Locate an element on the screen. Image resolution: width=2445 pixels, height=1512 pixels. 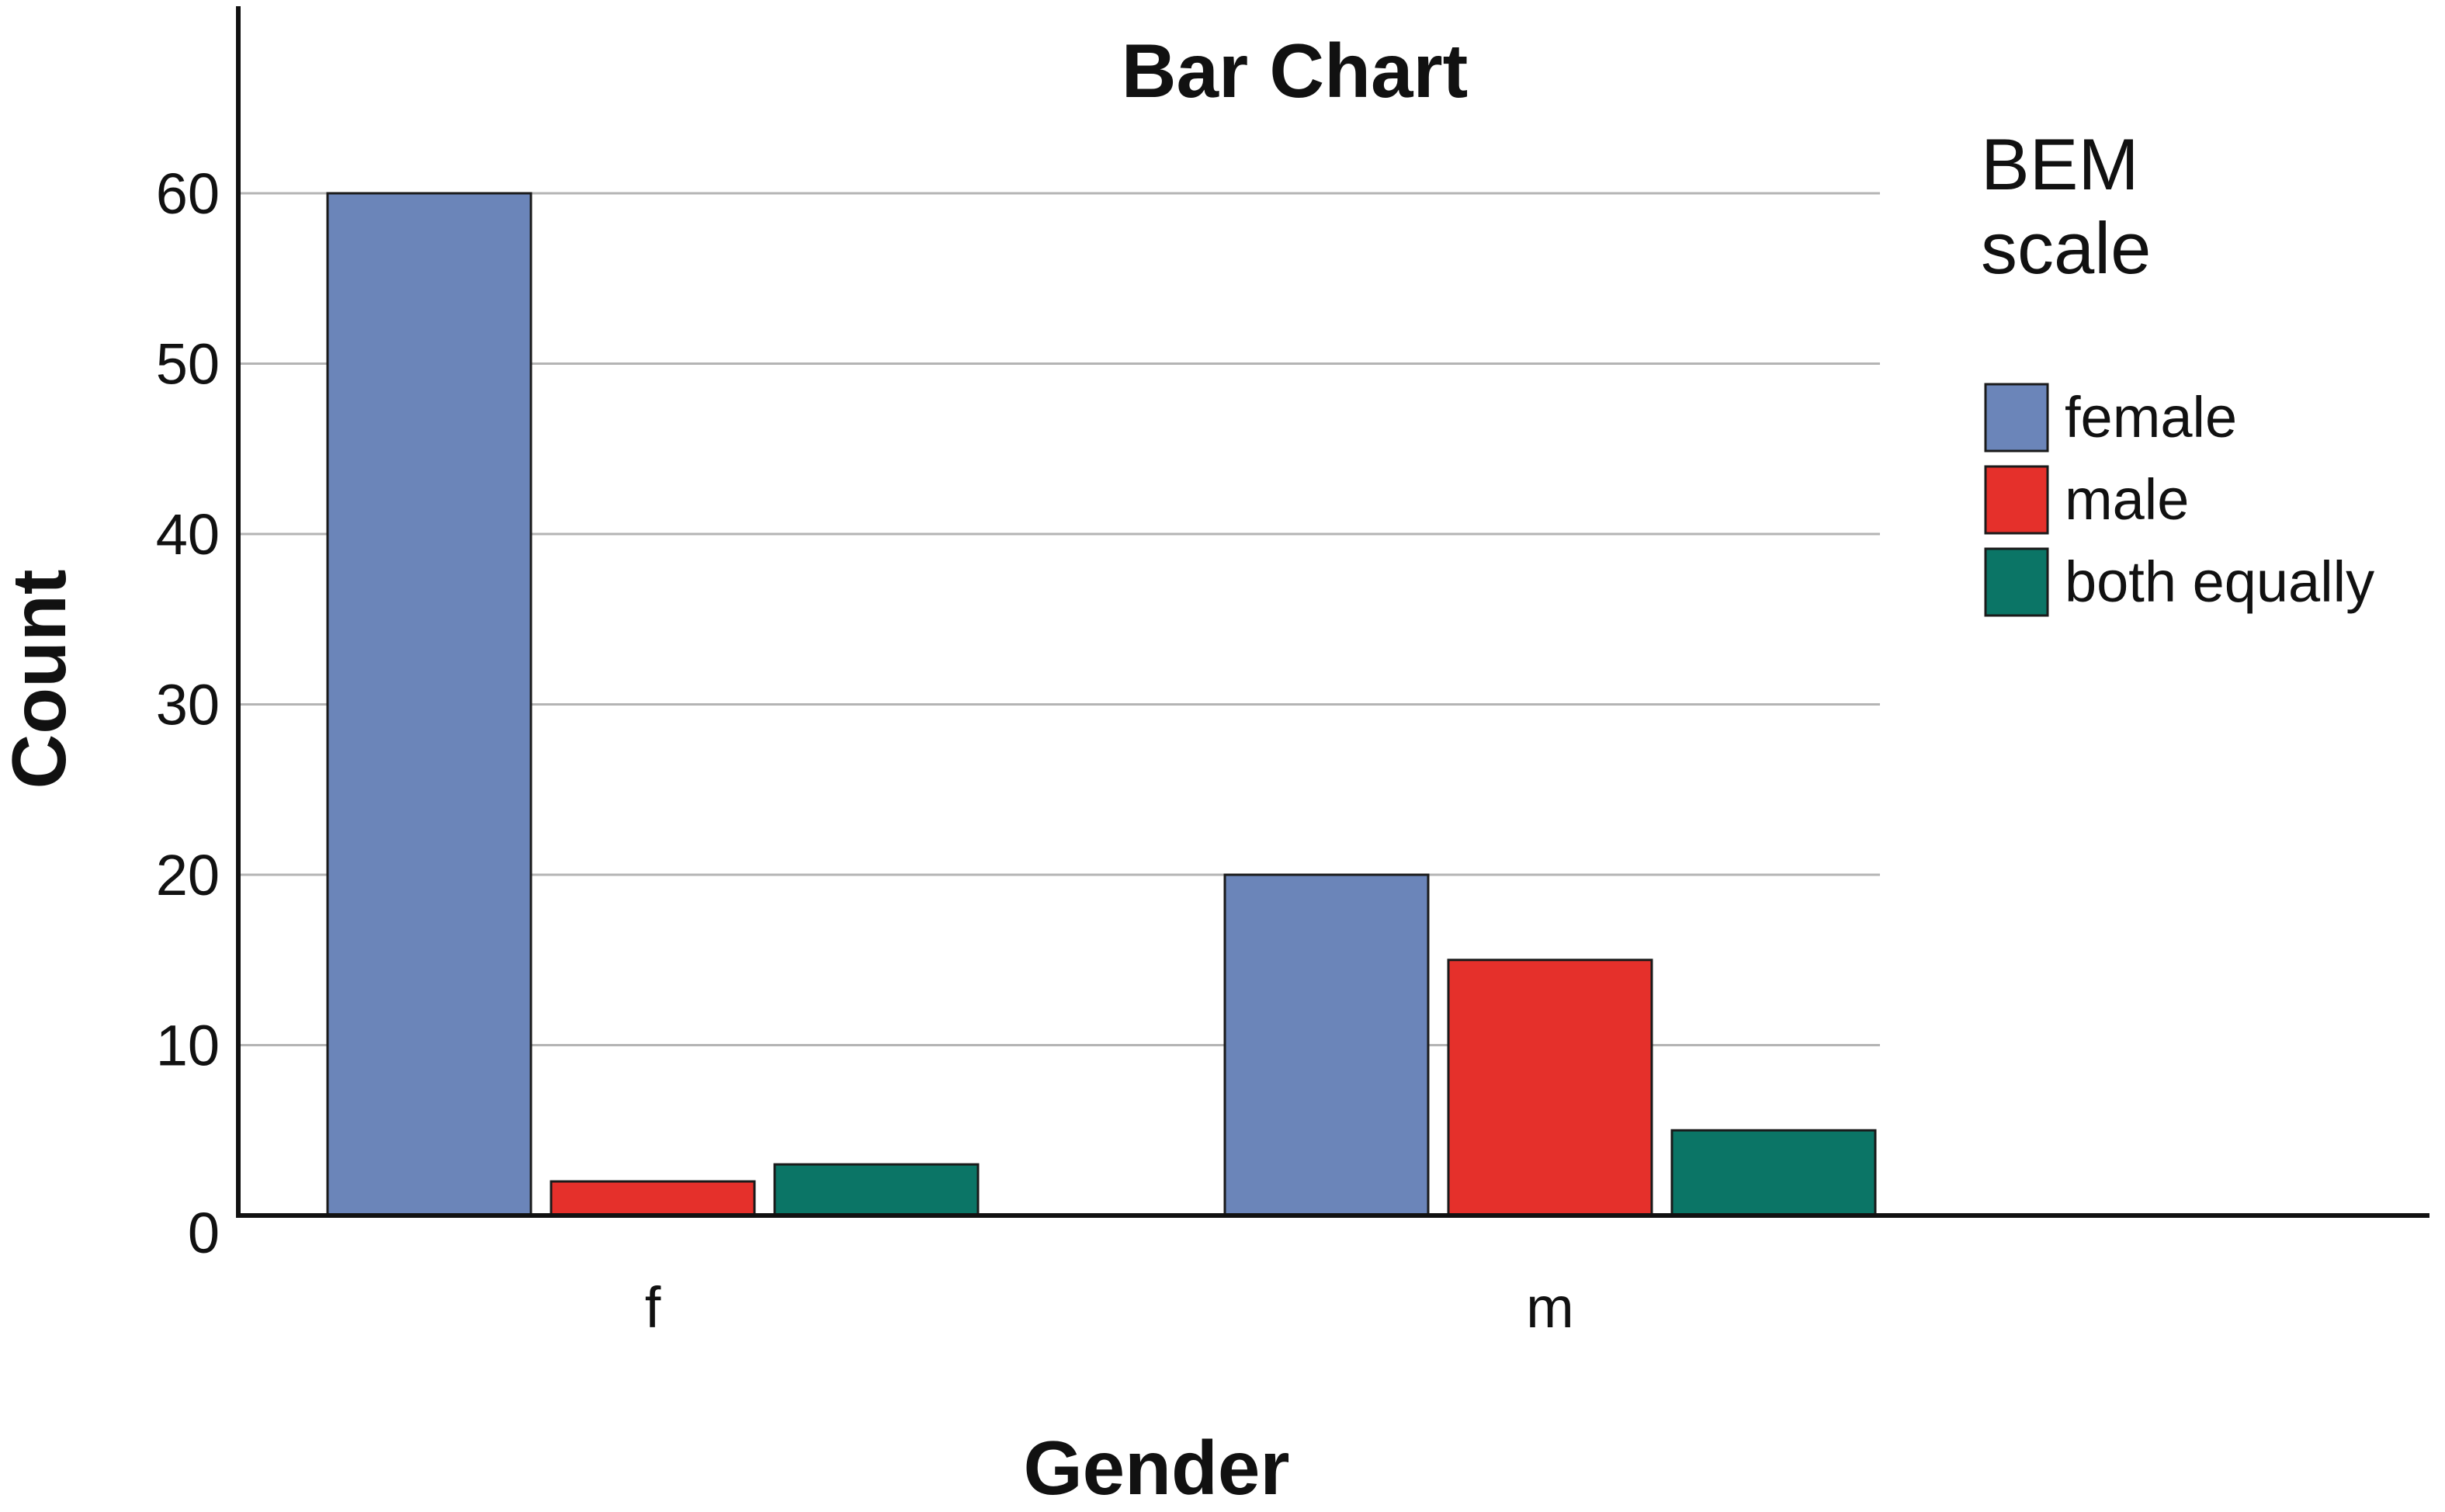
x-axis-title: Gender is located at coordinates (1156, 1467).